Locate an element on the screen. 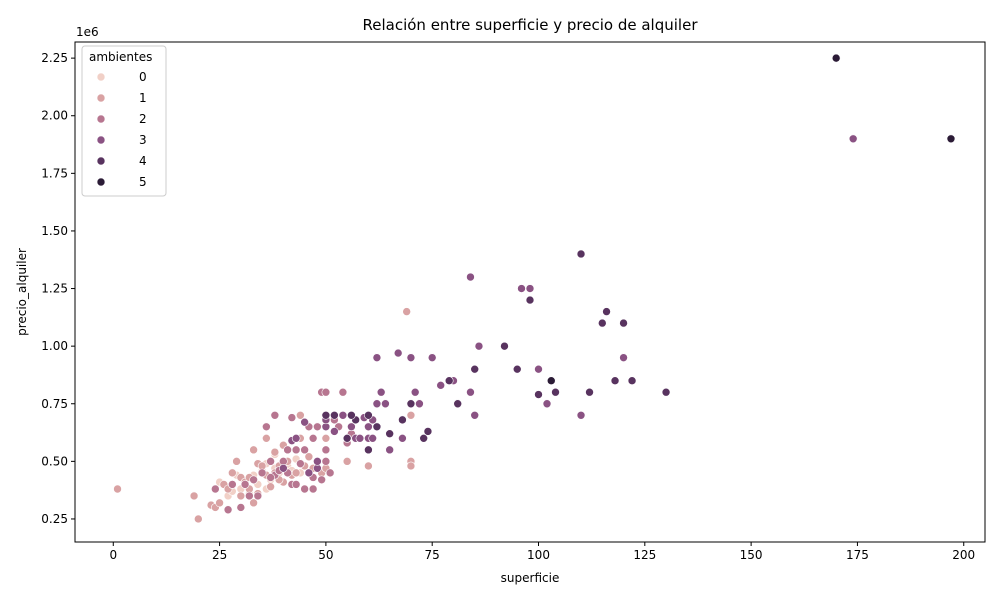 This screenshot has width=1000, height=600. x-tick-label: 25 is located at coordinates (219, 555).